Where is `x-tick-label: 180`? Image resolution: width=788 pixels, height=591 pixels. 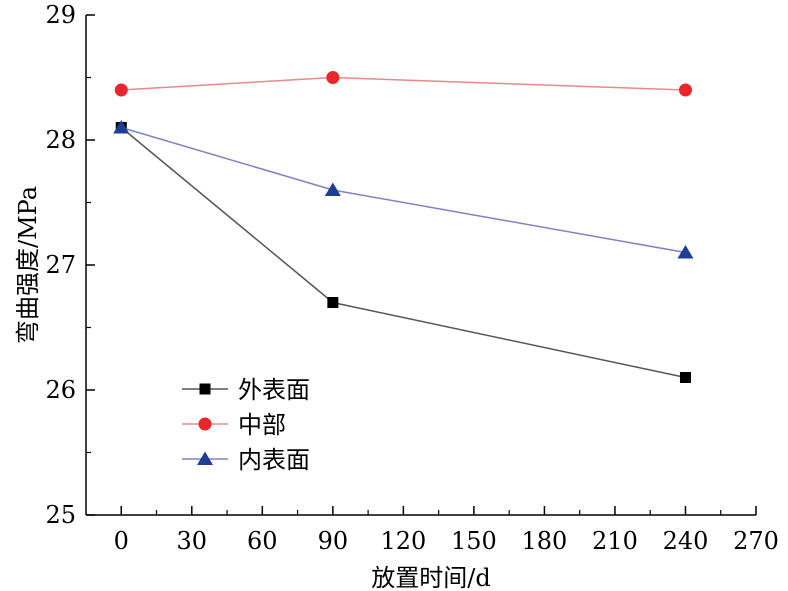 x-tick-label: 180 is located at coordinates (545, 541).